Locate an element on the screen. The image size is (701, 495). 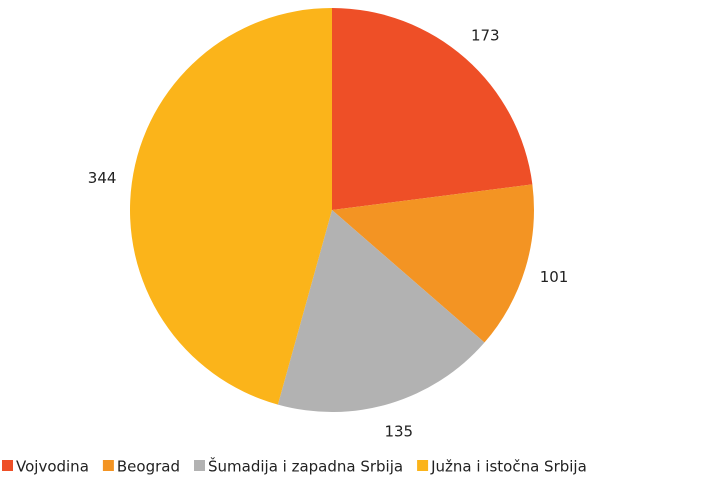
legend-label: Šumadija i zapadna Srbija is located at coordinates (305, 466).